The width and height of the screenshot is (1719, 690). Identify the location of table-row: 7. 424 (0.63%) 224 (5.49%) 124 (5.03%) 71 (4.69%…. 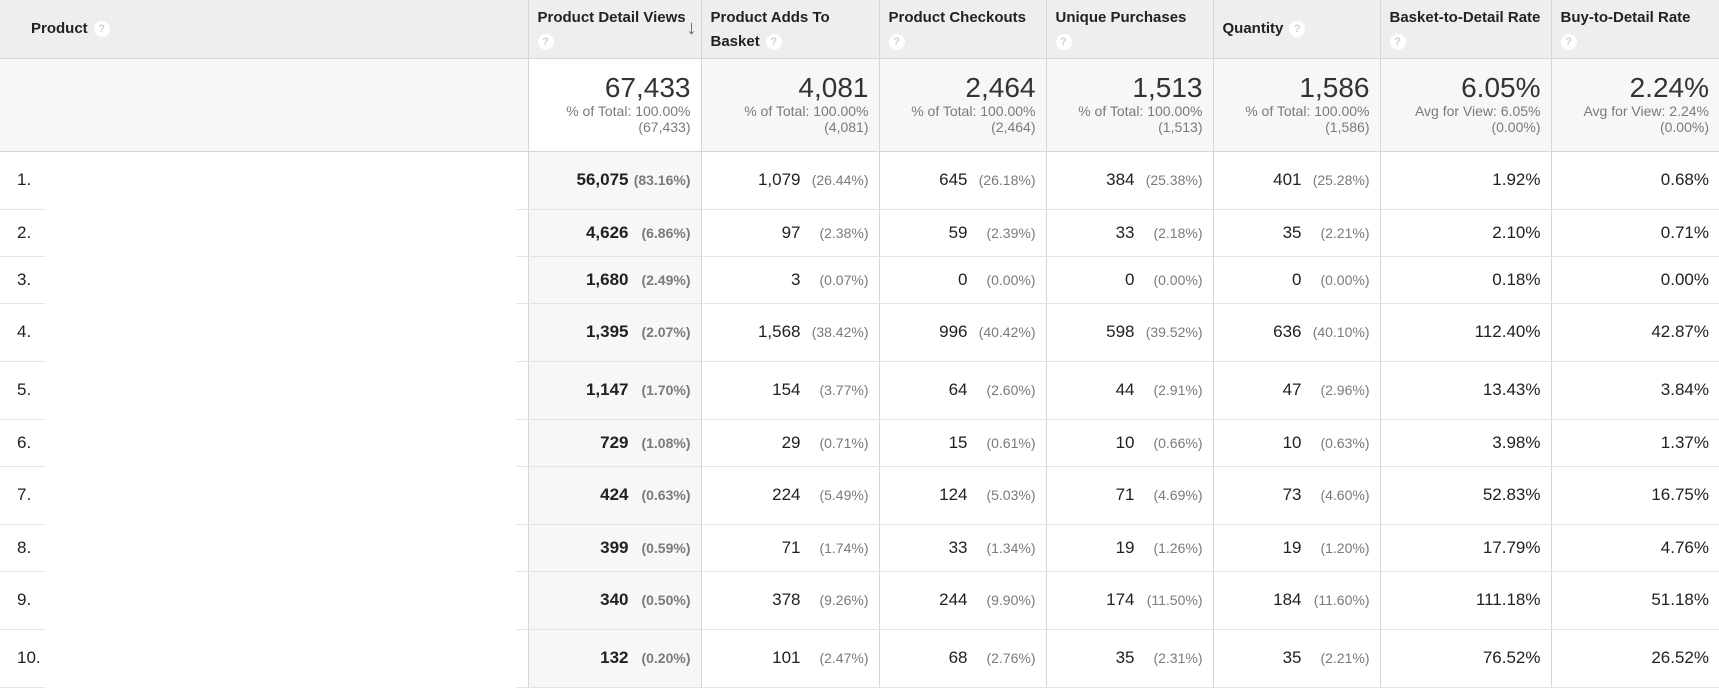
(859, 495).